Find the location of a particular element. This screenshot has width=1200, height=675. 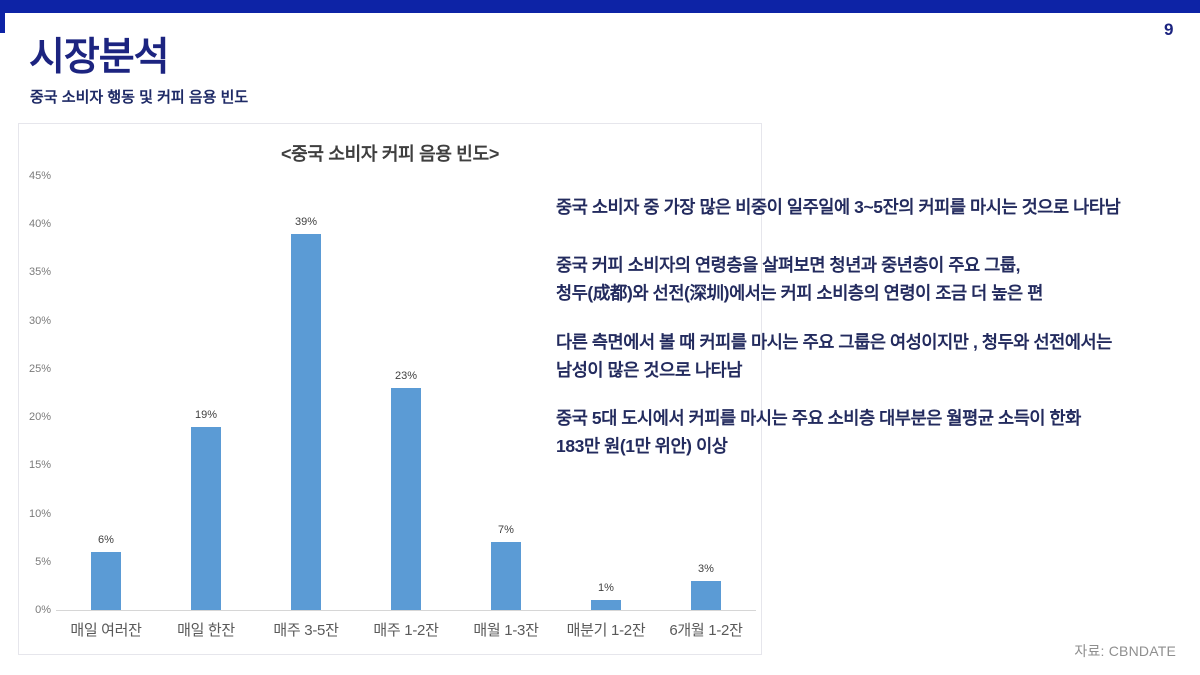

y-axis-tick-label: 15% is located at coordinates (39, 465).